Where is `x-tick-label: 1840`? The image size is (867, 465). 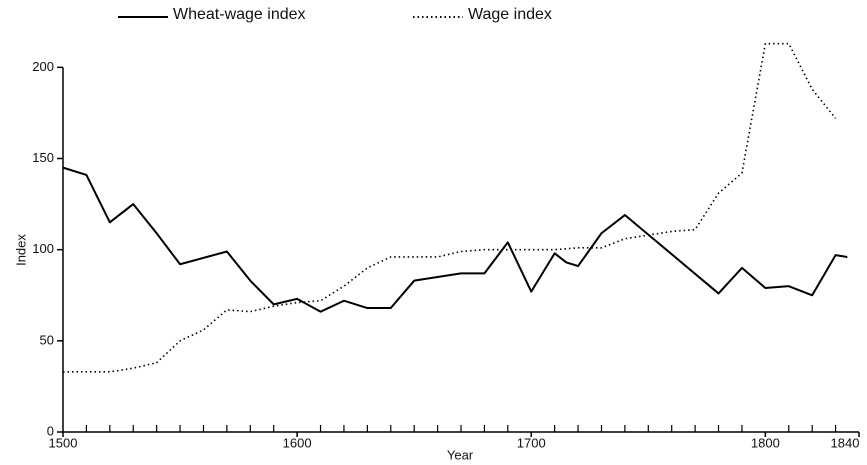
x-tick-label: 1840 is located at coordinates (845, 442).